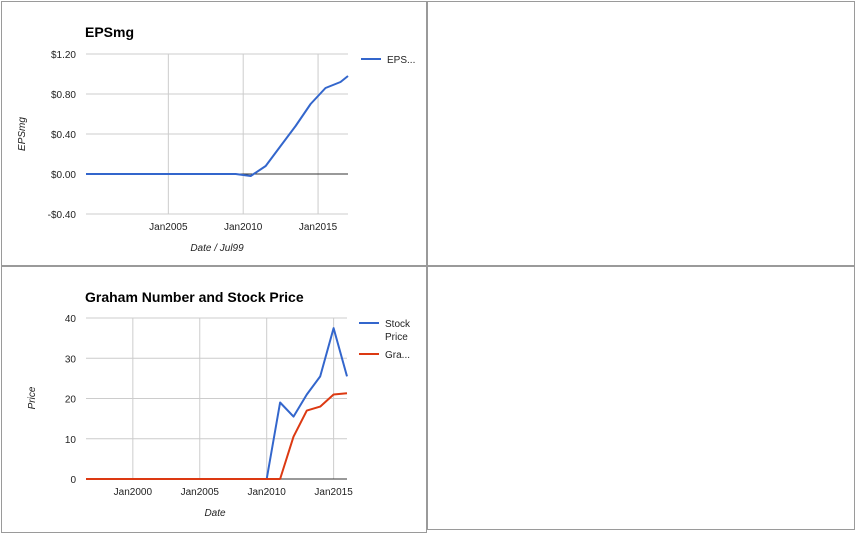  Describe the element at coordinates (71, 319) in the screenshot. I see `y-tick-label: 40` at that location.